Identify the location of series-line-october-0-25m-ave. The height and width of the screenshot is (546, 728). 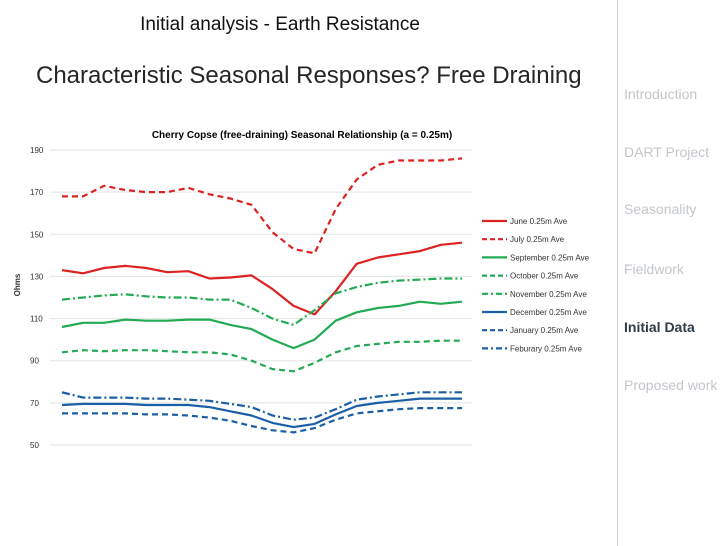
(261, 356).